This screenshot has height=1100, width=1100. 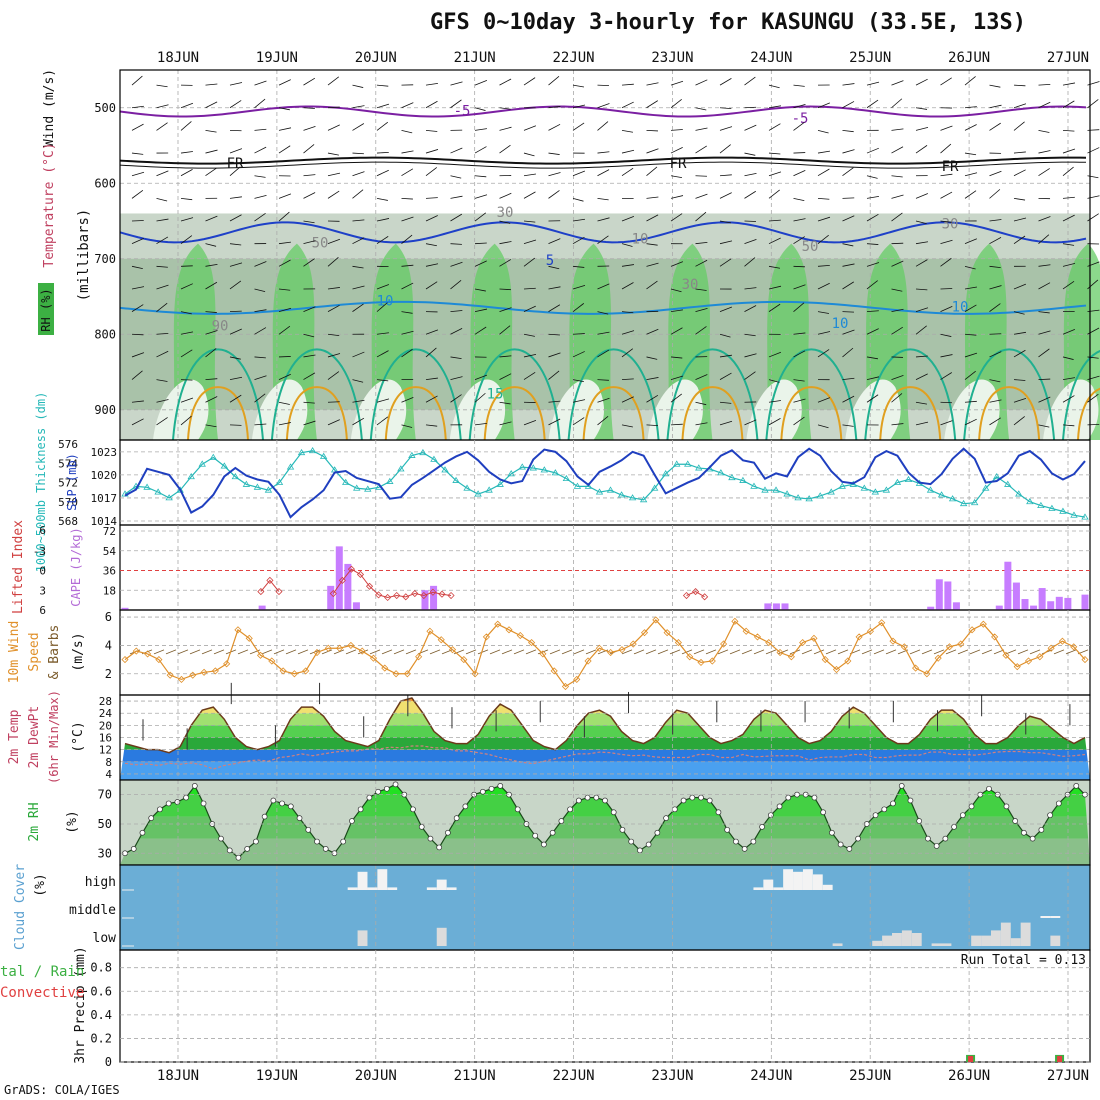 What do you see at coordinates (104, 452) in the screenshot?
I see `slp-tick: 1023` at bounding box center [104, 452].